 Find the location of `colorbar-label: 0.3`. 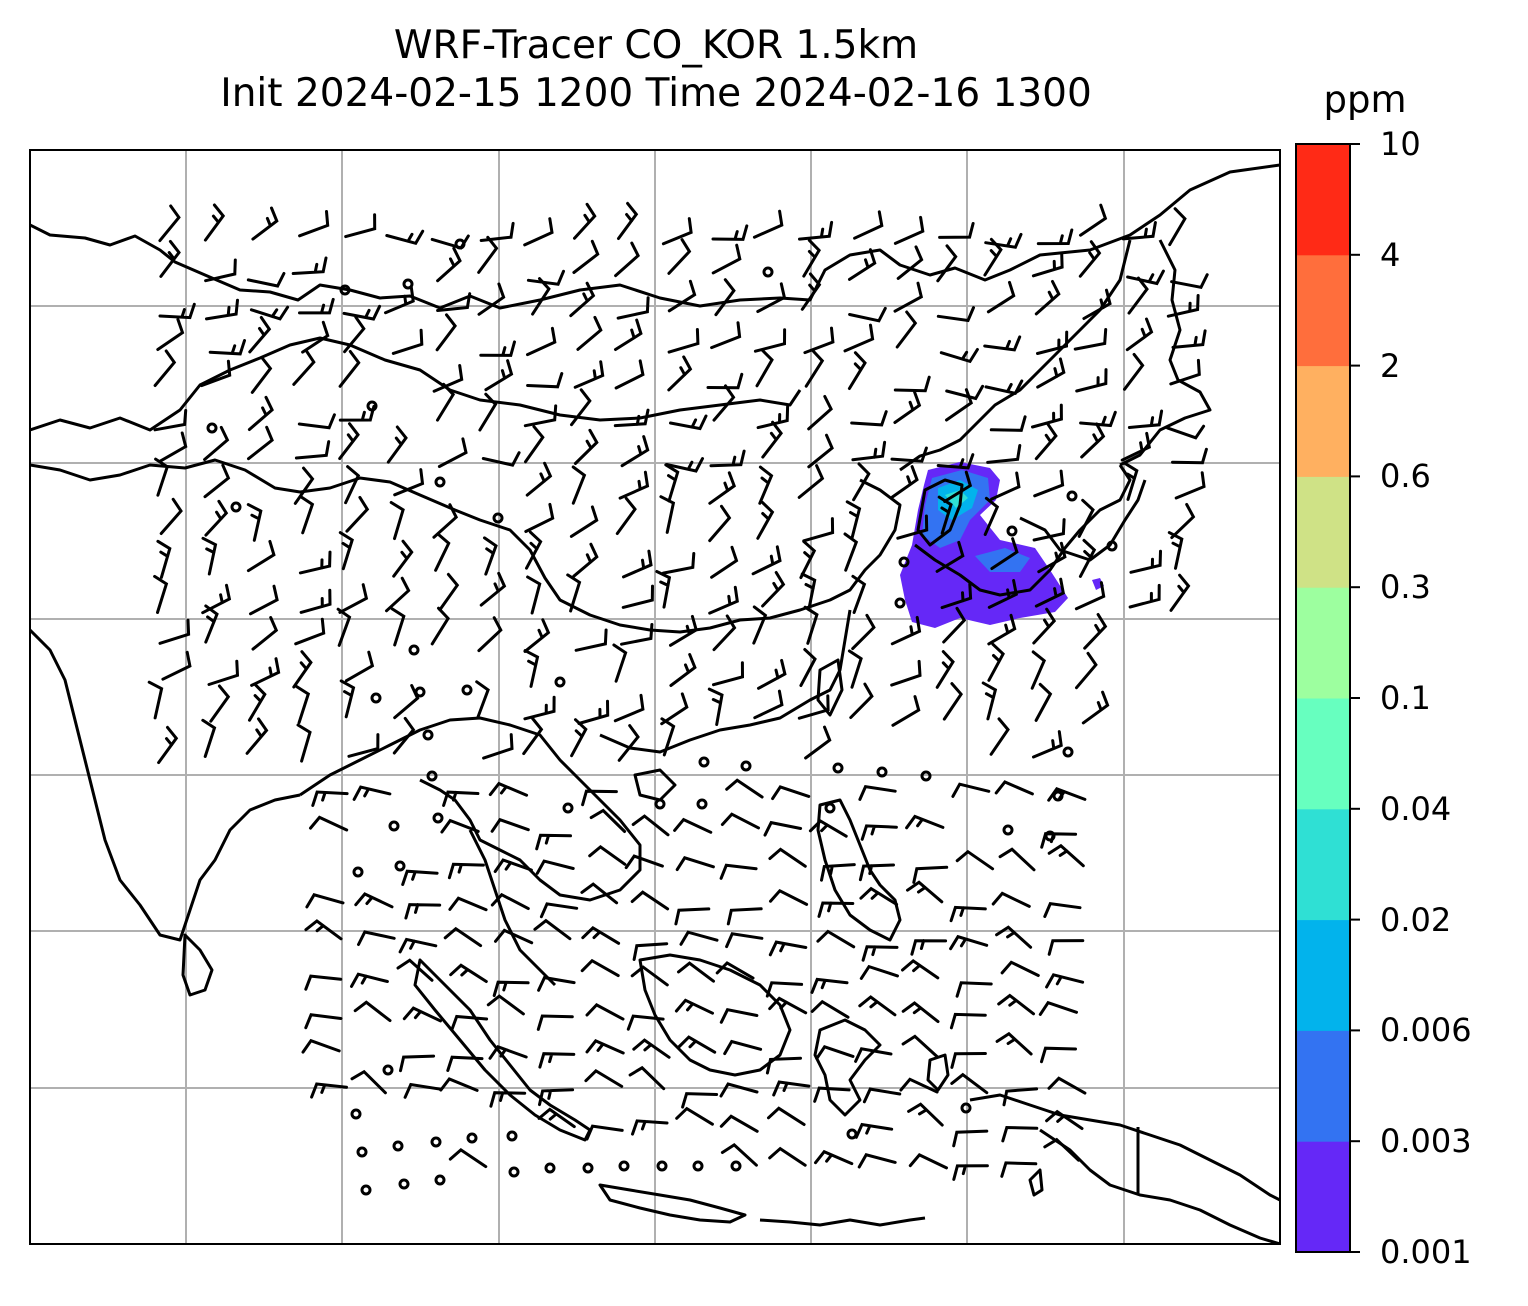

colorbar-label: 0.3 is located at coordinates (1405, 587).